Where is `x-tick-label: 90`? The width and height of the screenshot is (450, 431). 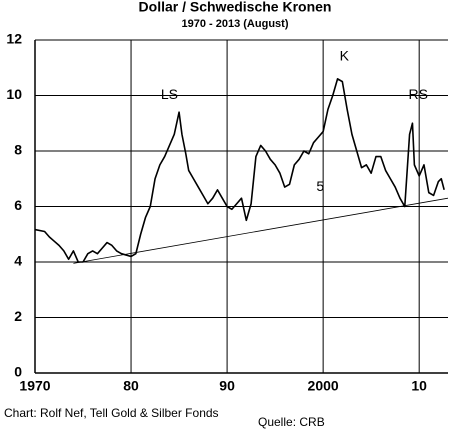 x-tick-label: 90 is located at coordinates (227, 386).